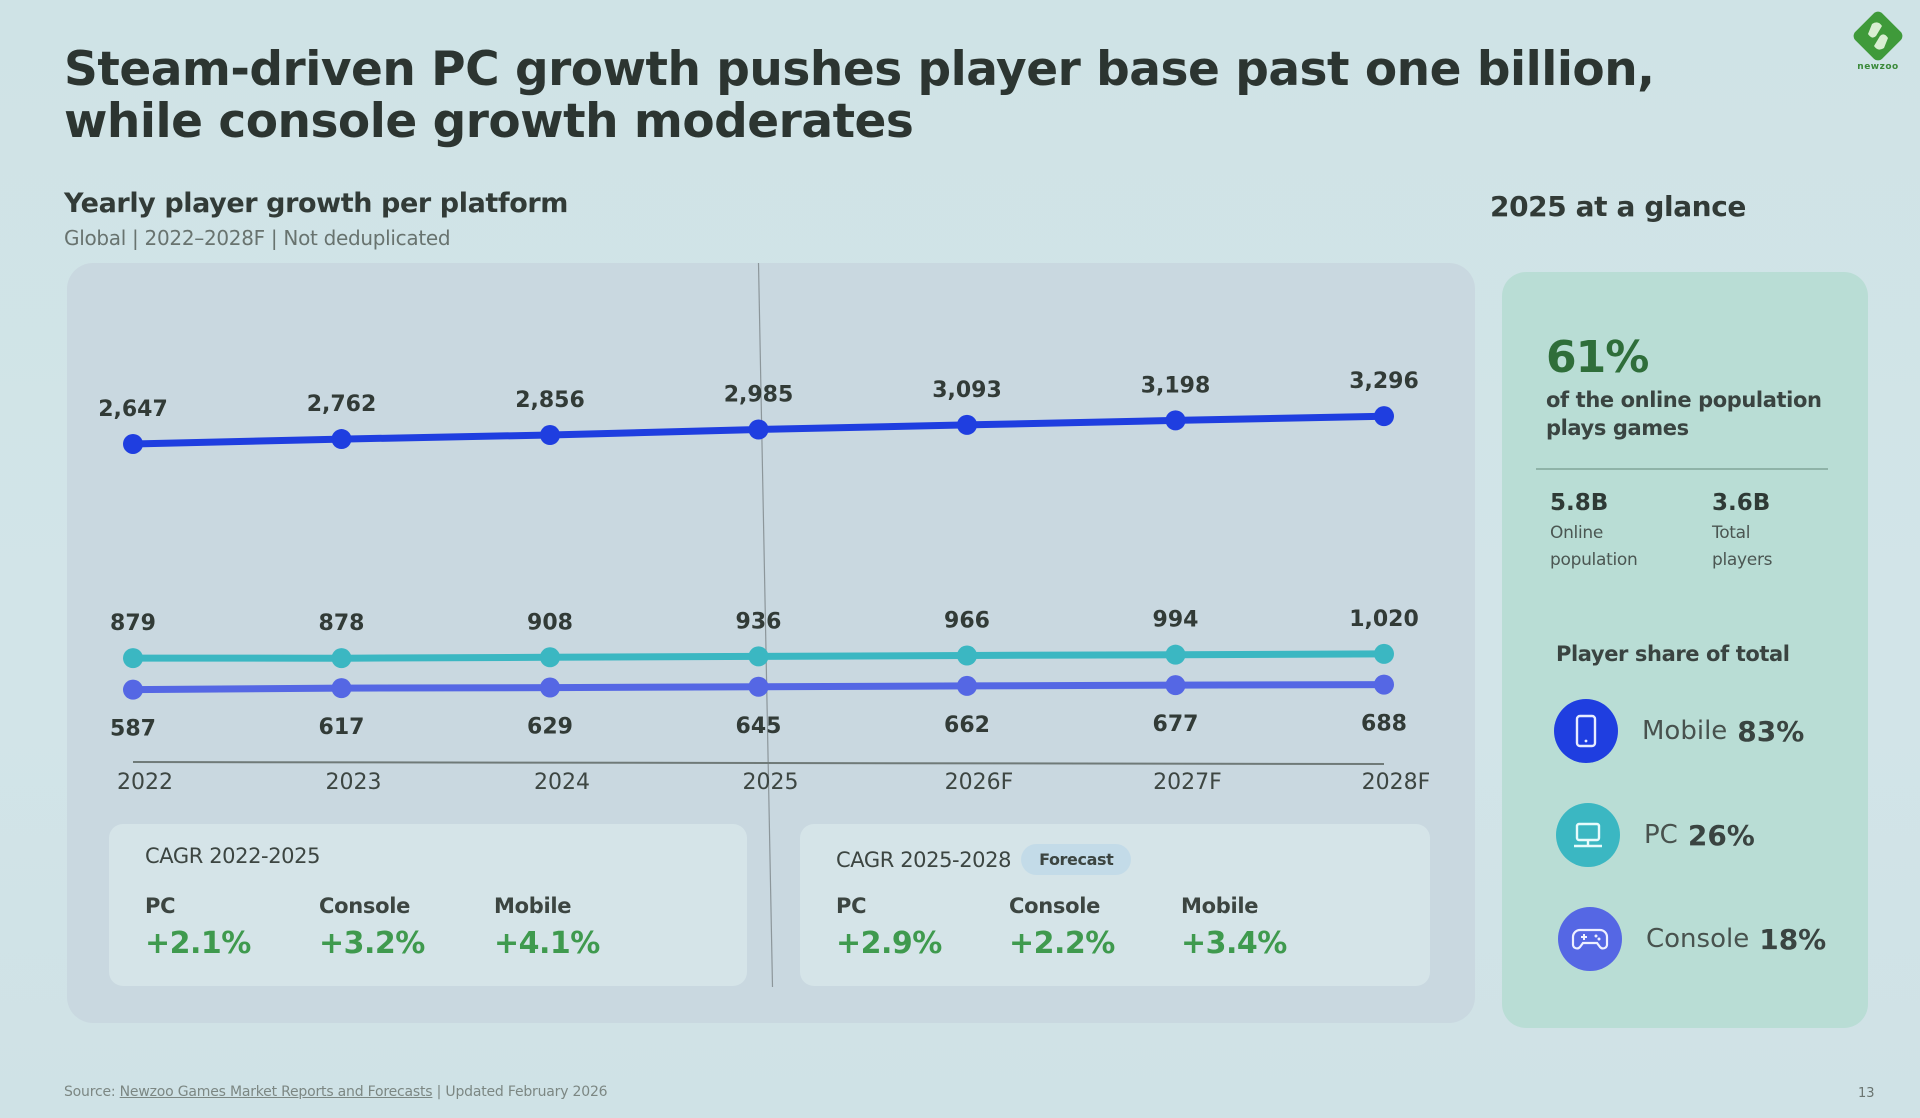 The image size is (1920, 1118). I want to click on share-row-pc: PC 26%, so click(1655, 835).